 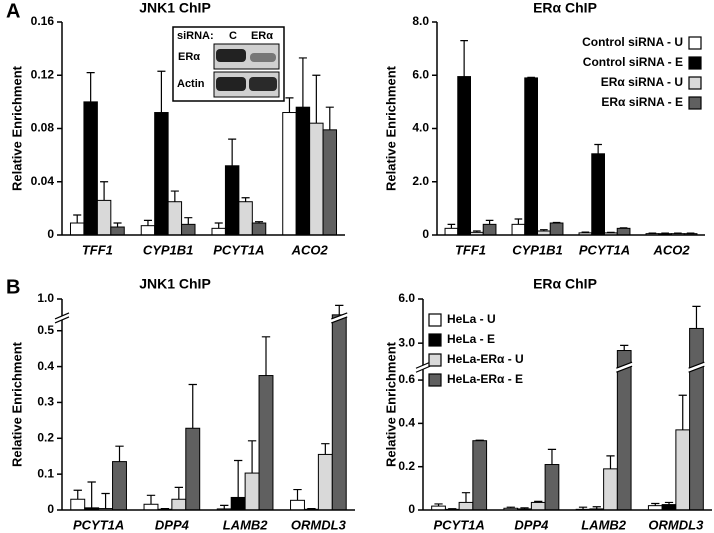 What do you see at coordinates (485, 359) in the screenshot?
I see `legend-label: HeLa-ERα - U` at bounding box center [485, 359].